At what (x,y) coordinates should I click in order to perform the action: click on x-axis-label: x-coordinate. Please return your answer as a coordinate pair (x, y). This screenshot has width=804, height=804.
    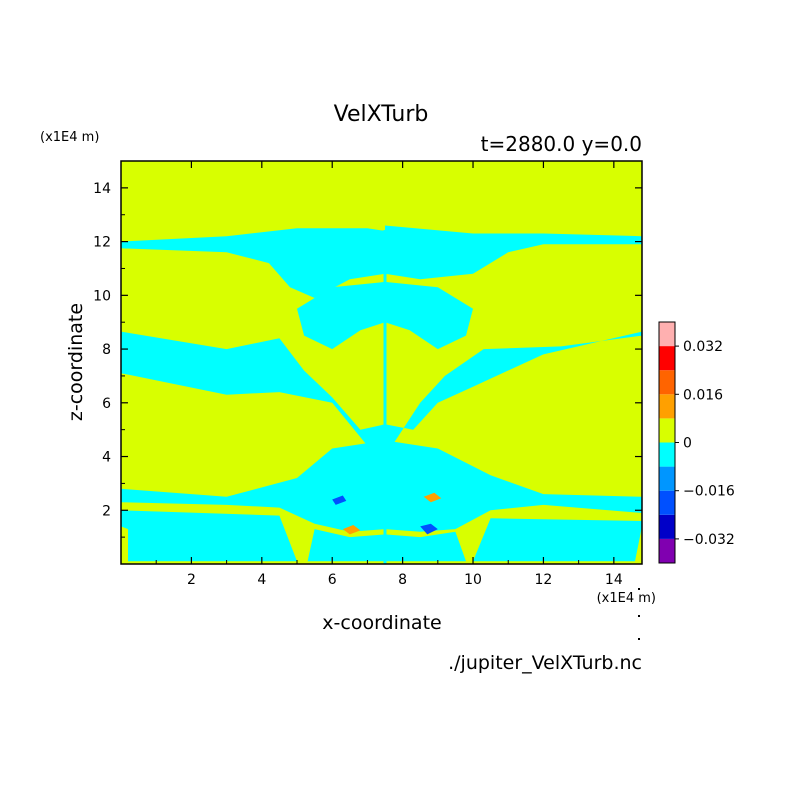
    Looking at the image, I should click on (381, 623).